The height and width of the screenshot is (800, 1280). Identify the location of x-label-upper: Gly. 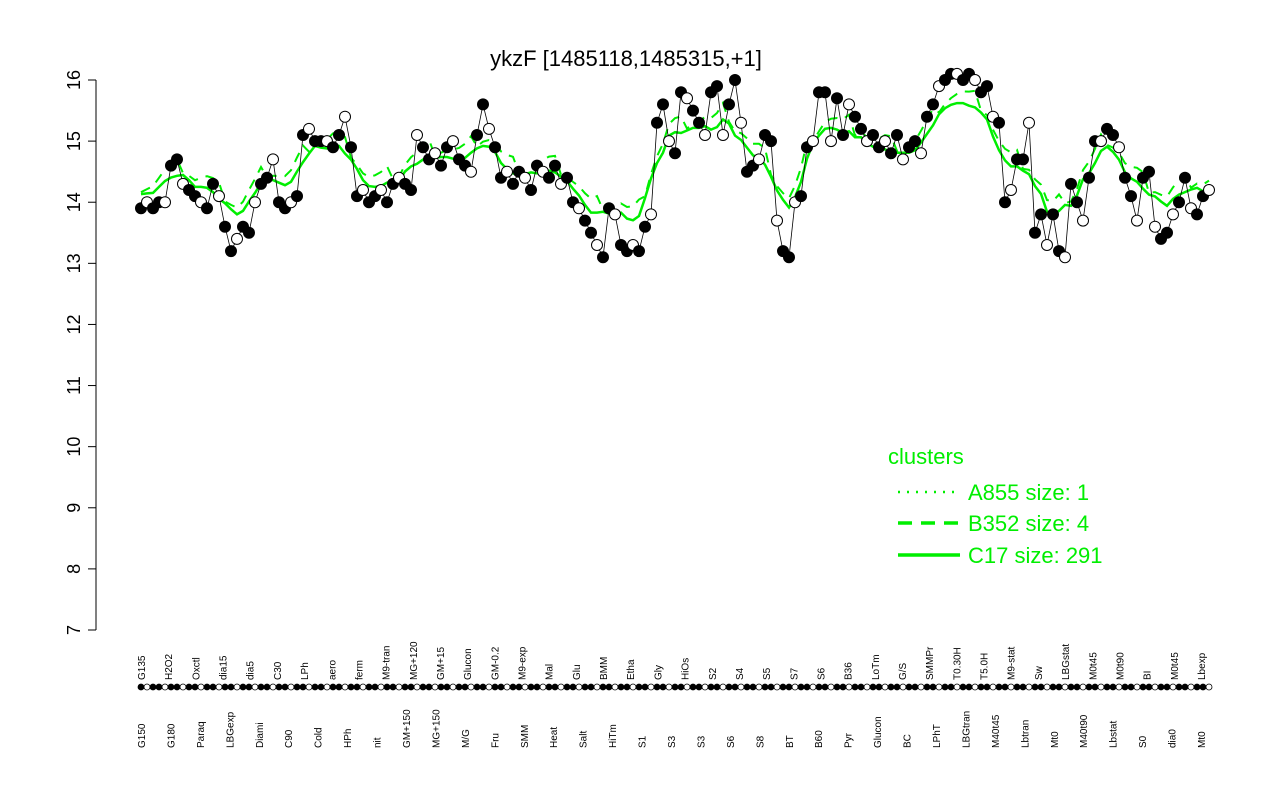
(658, 672).